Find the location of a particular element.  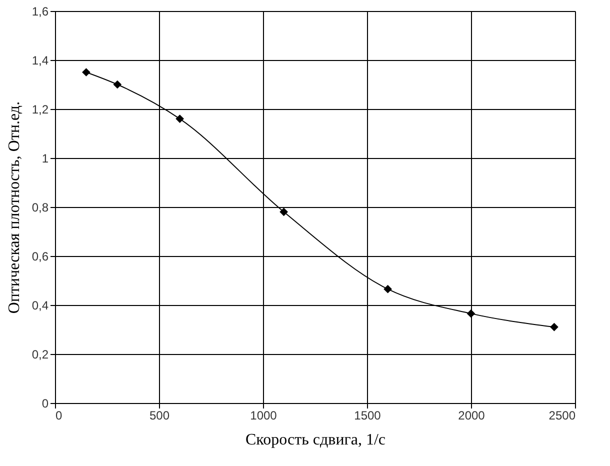

x-tick-label: 0 is located at coordinates (59, 415).